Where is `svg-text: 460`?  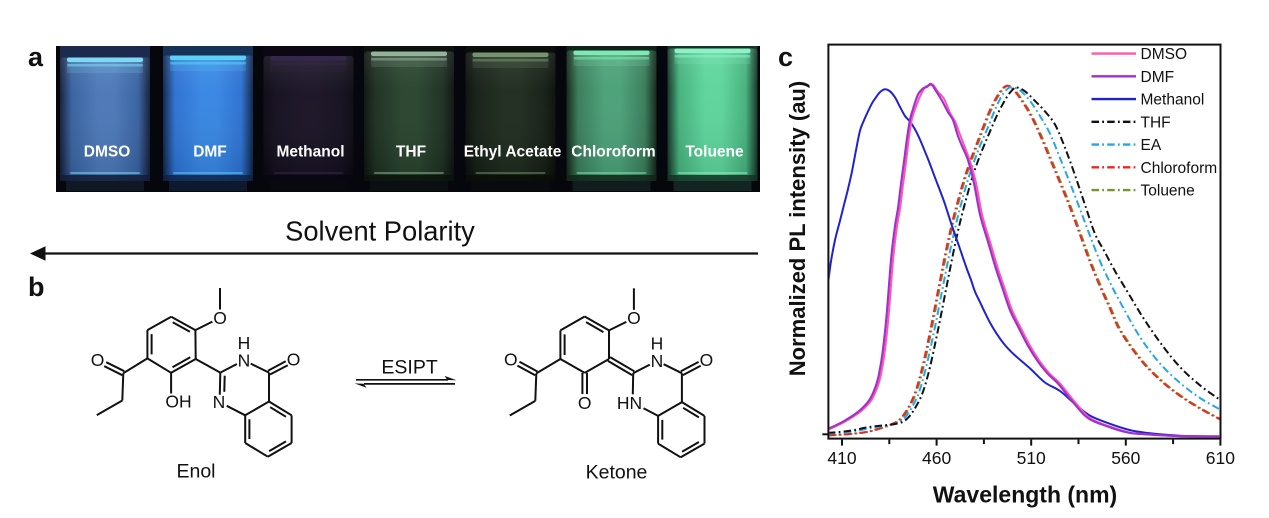 svg-text: 460 is located at coordinates (936, 458).